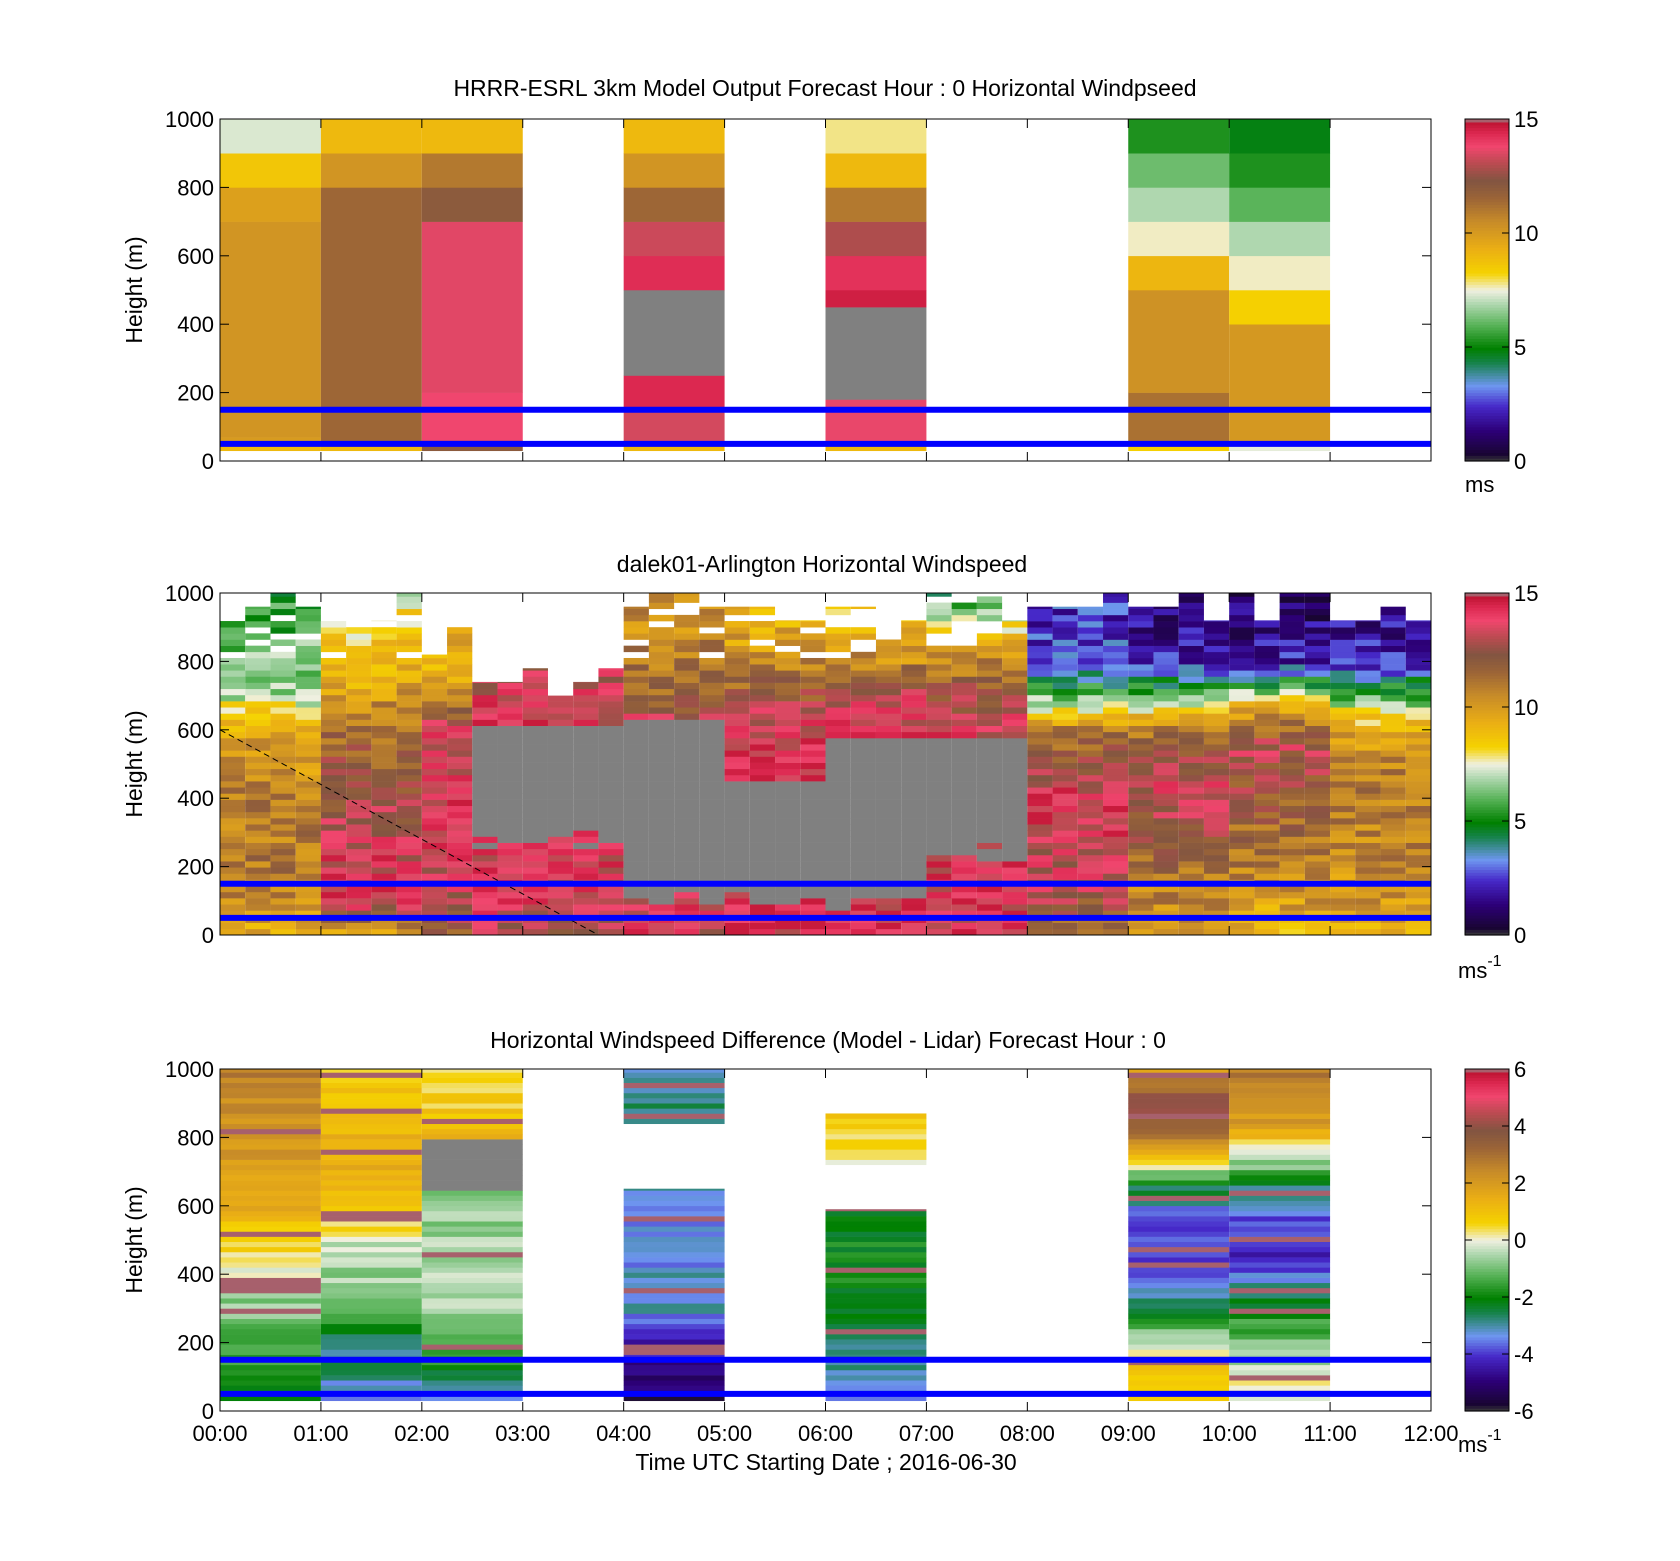 Image resolution: width=1680 pixels, height=1561 pixels. What do you see at coordinates (208, 461) in the screenshot?
I see `y-tick-label: 0` at bounding box center [208, 461].